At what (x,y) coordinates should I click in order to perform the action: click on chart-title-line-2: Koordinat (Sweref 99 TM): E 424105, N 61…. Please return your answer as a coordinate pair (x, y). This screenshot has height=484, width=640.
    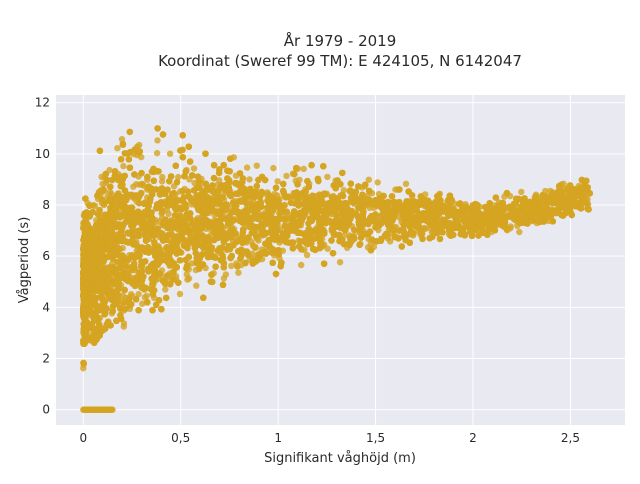
    Looking at the image, I should click on (340, 61).